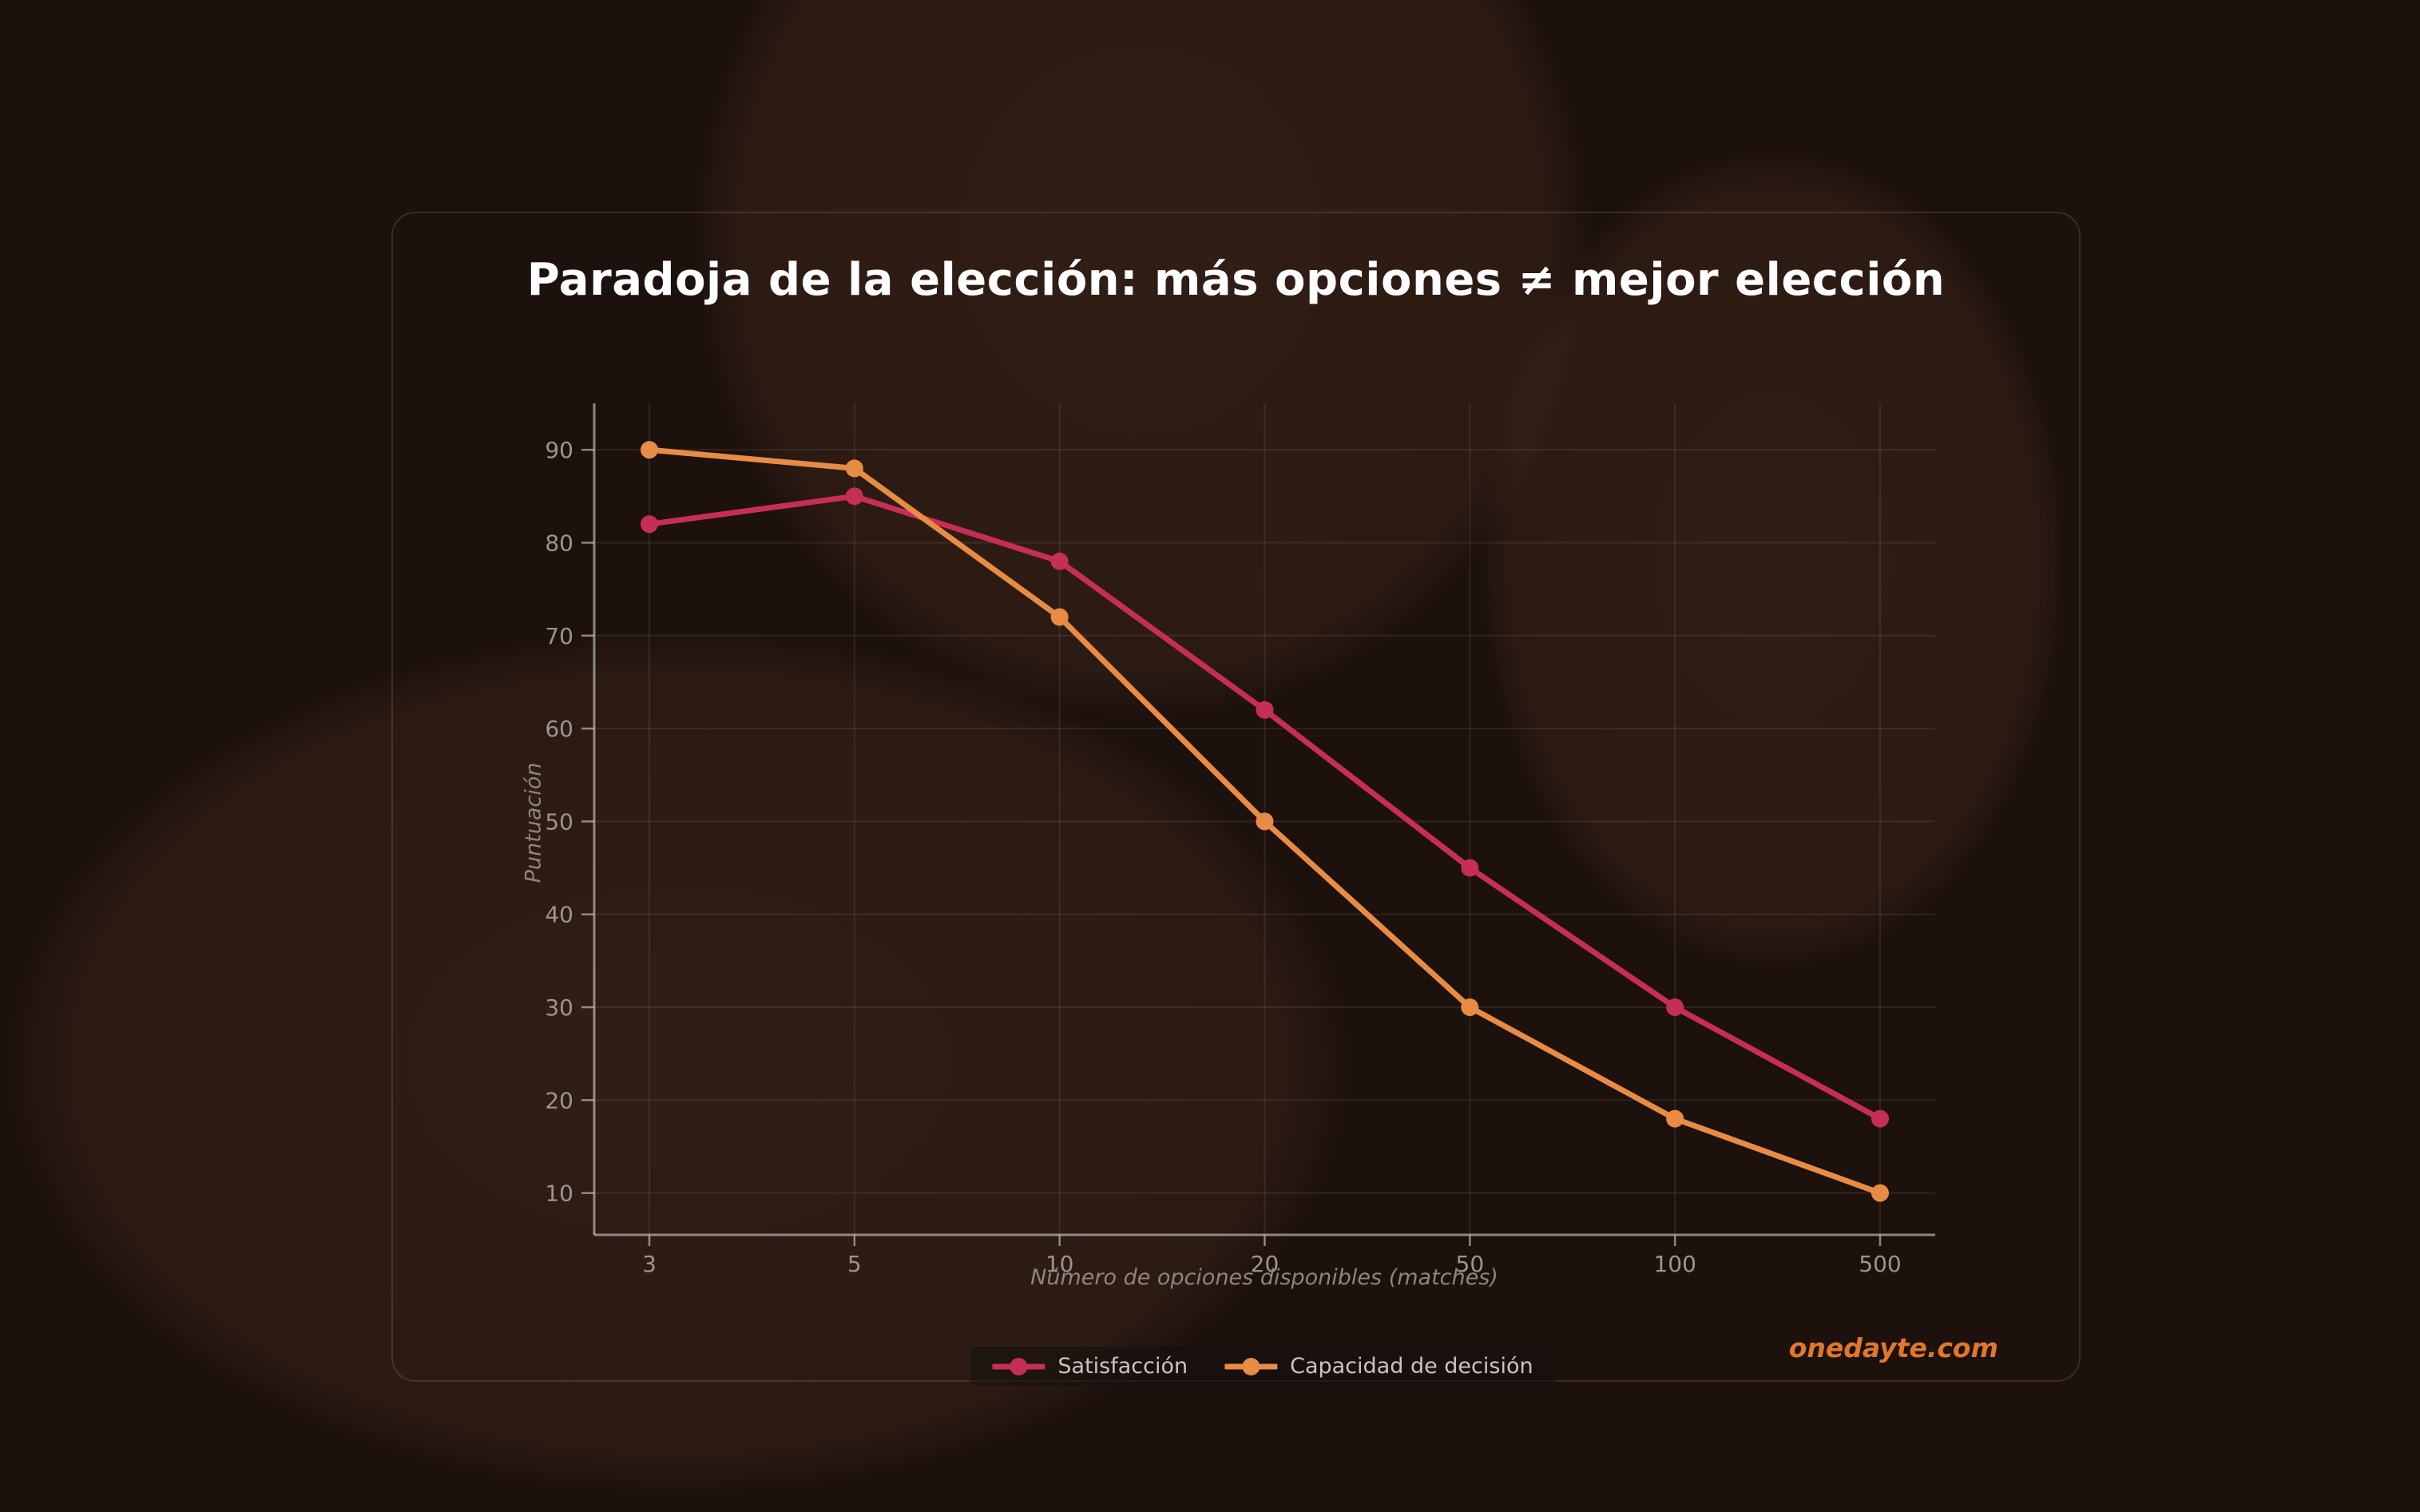  What do you see at coordinates (559, 1007) in the screenshot?
I see `svg-text: 30` at bounding box center [559, 1007].